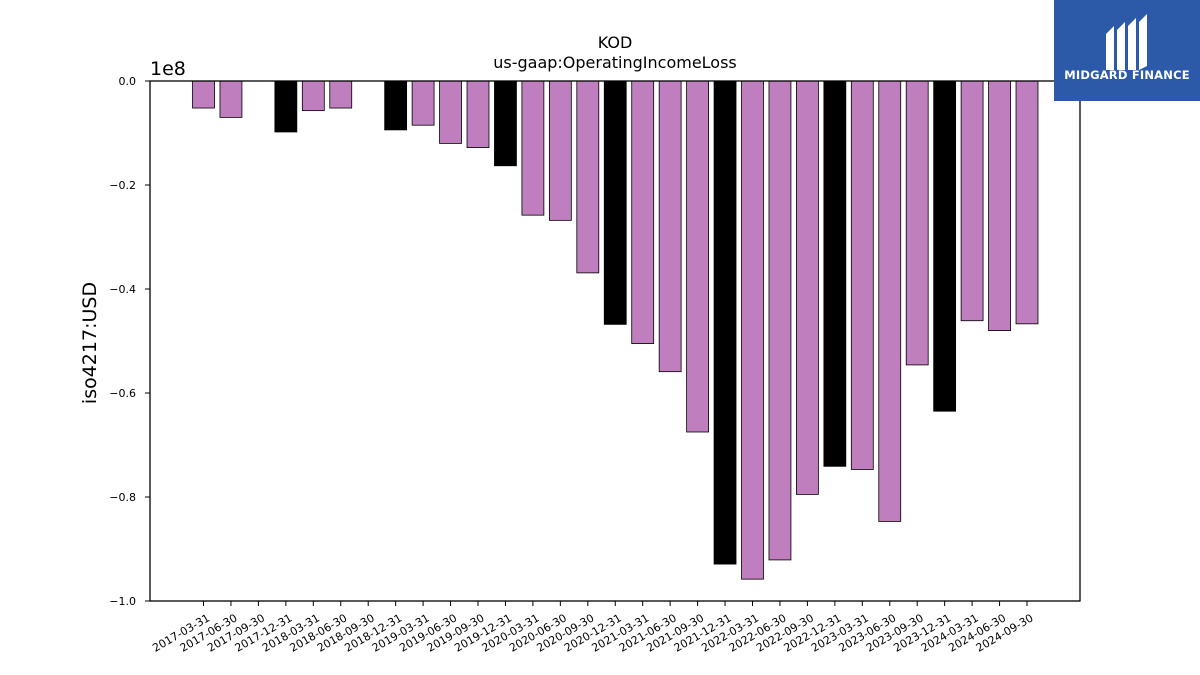 The height and width of the screenshot is (675, 1200). What do you see at coordinates (122, 393) in the screenshot?
I see `y-tick-label: −0.6` at bounding box center [122, 393].